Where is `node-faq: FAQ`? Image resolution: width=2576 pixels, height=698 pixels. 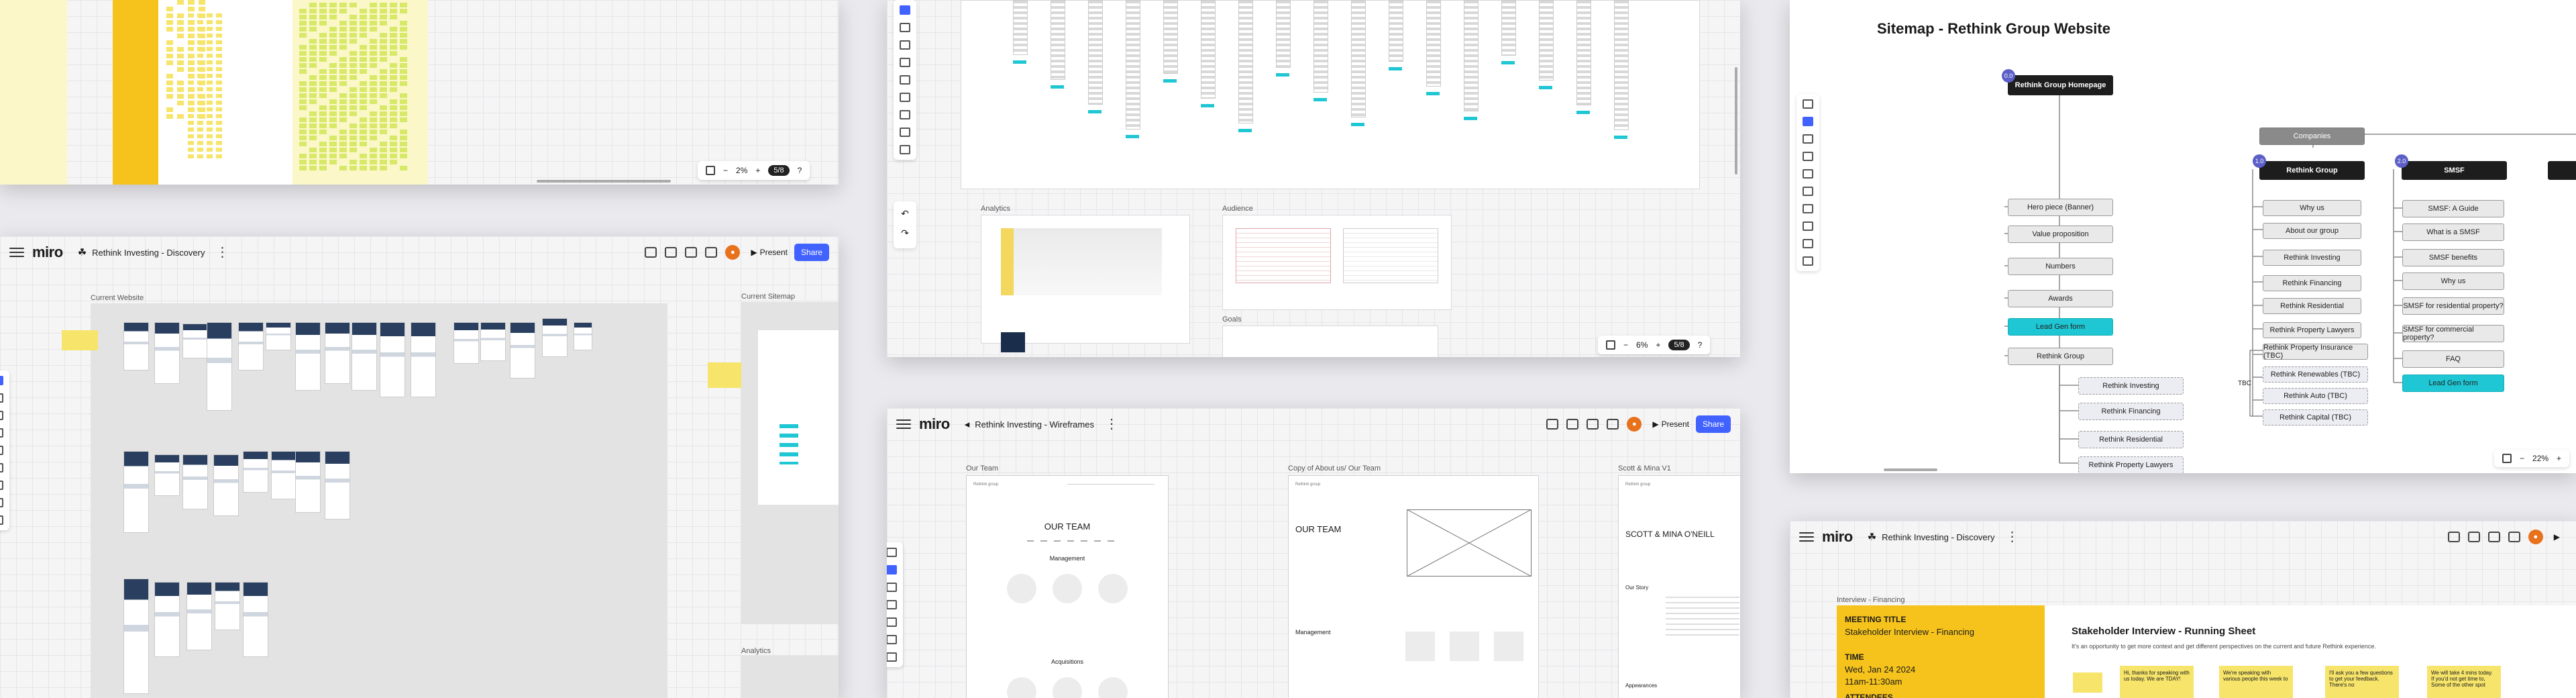 node-faq: FAQ is located at coordinates (2453, 359).